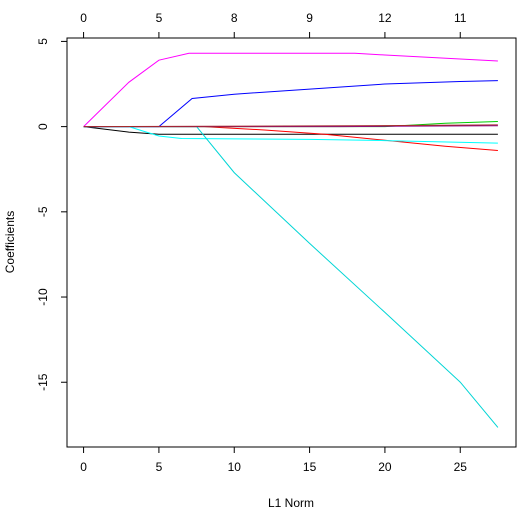 This screenshot has height=516, width=529. I want to click on top-tick-label: 0, so click(83, 18).